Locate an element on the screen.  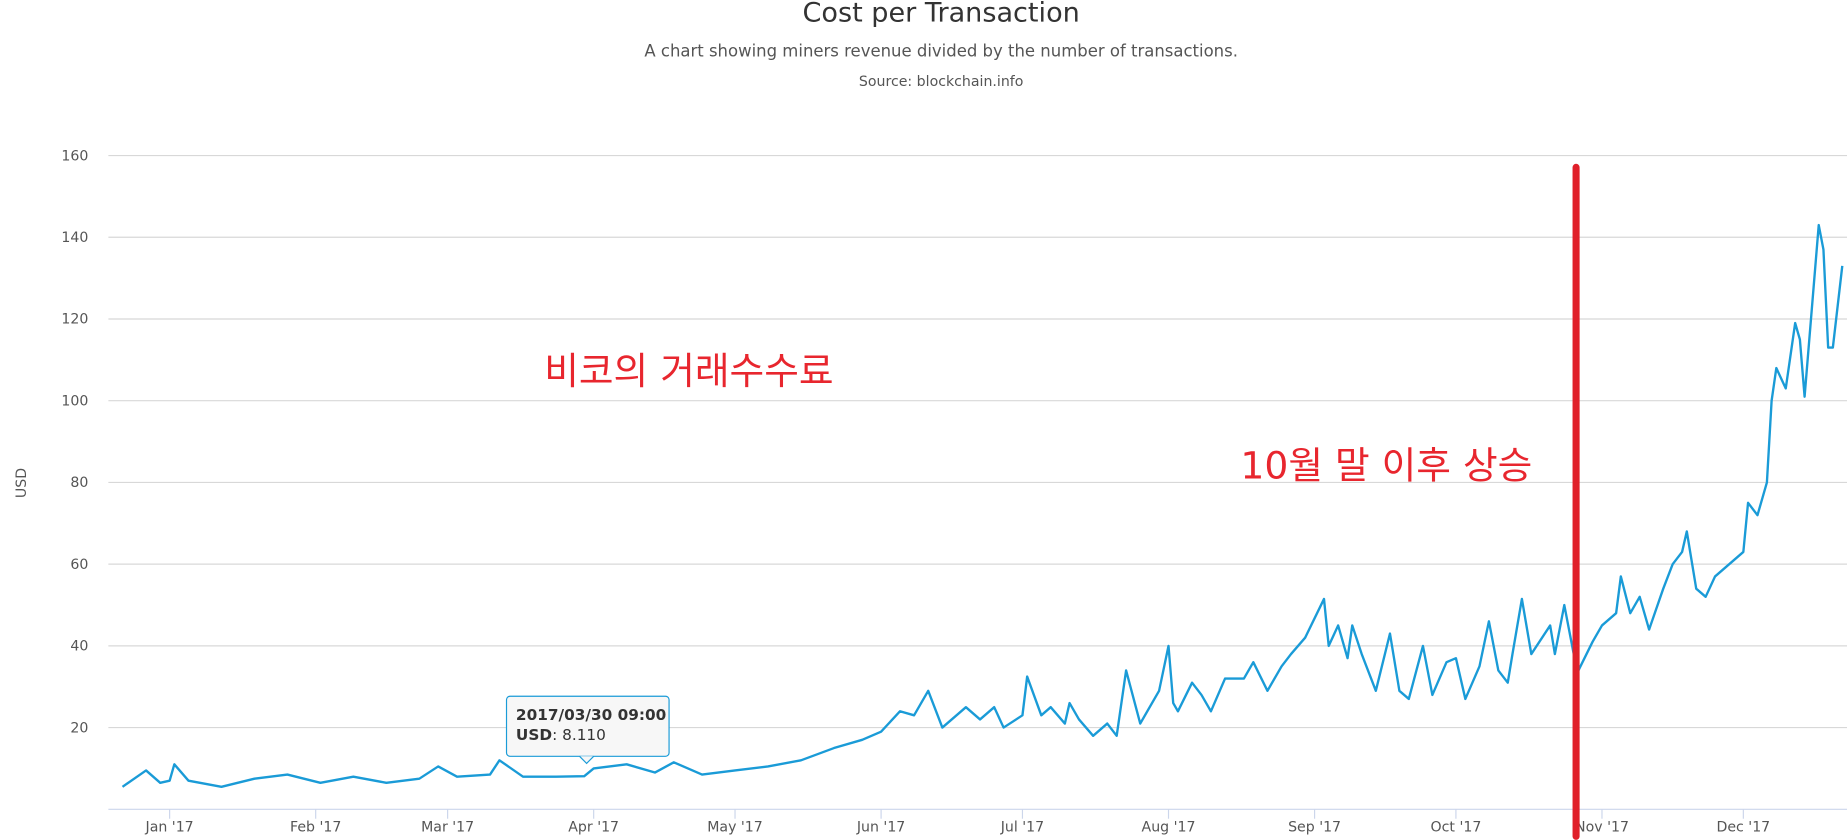
tooltip-value: USD: 8.110 is located at coordinates (561, 735).